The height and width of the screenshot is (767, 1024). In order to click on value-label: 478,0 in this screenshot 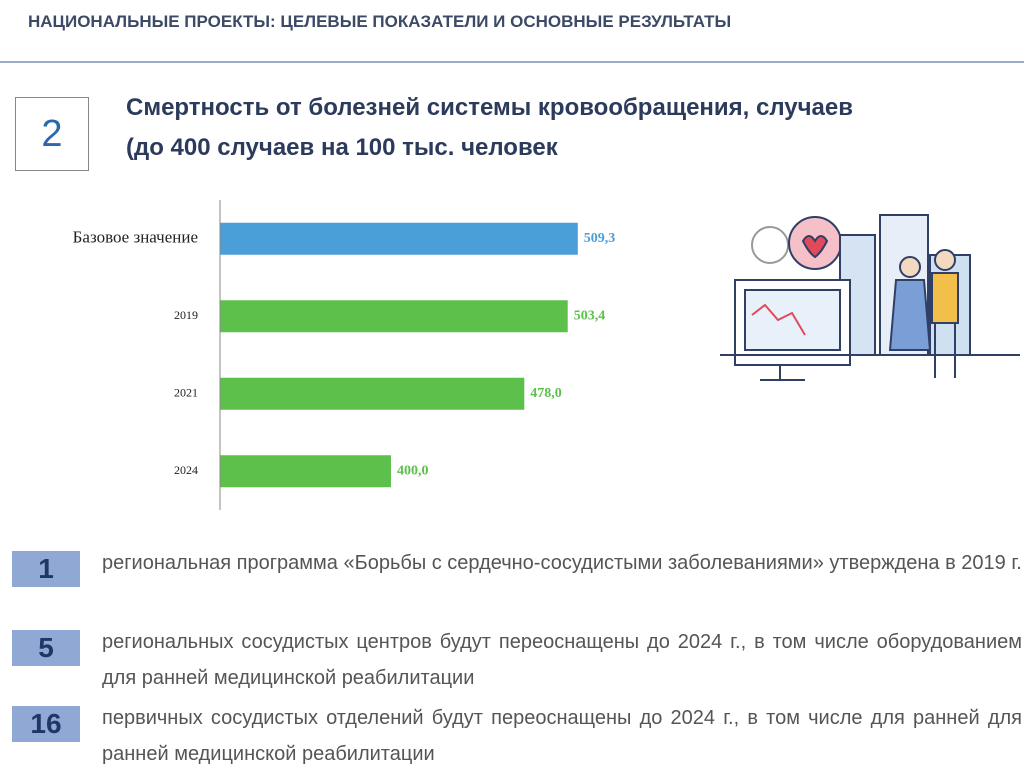, I will do `click(546, 393)`.